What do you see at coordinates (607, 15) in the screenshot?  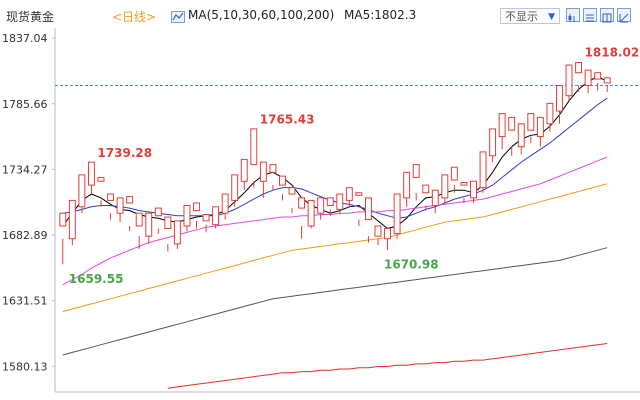 I see `chart-tool-3-icon` at bounding box center [607, 15].